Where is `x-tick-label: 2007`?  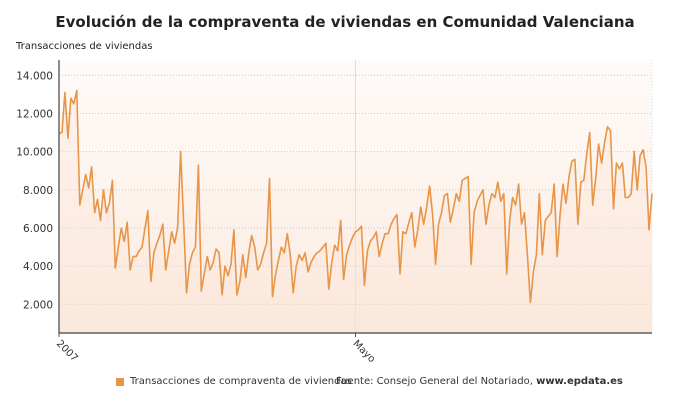
x-tick-label: 2007 is located at coordinates (67, 351).